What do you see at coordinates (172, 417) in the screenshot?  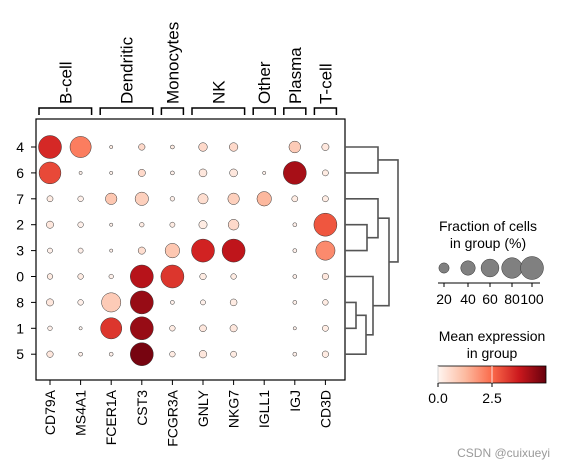 I see `x-tick-label: FCGR3A` at bounding box center [172, 417].